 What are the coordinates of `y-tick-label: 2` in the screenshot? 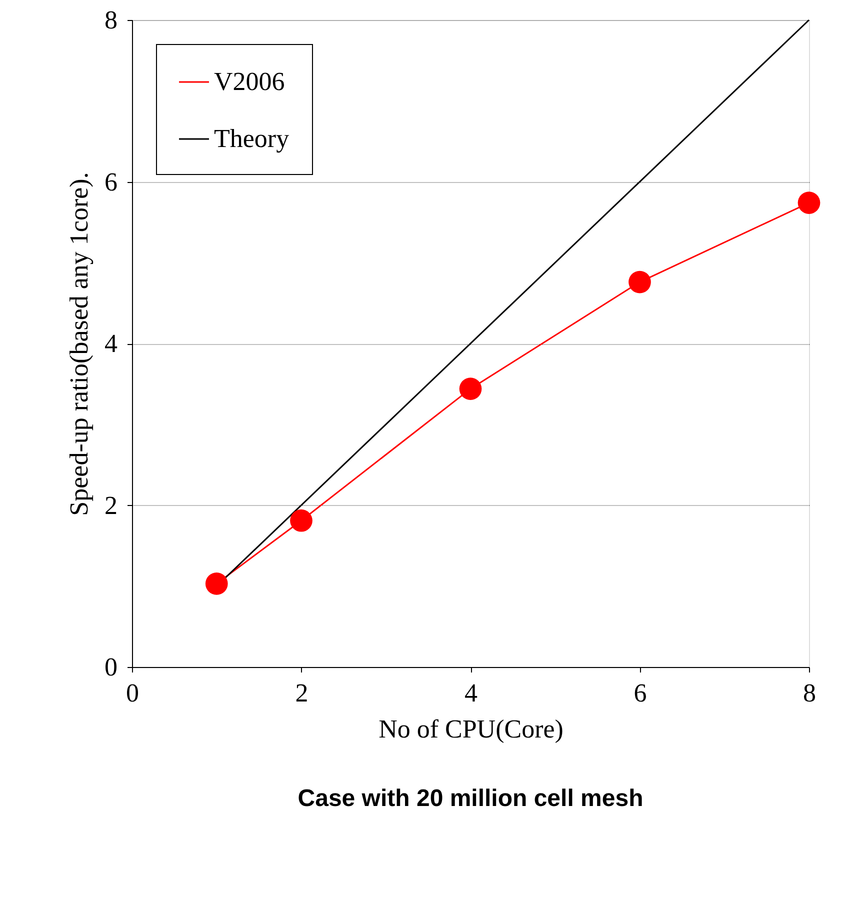 It's located at (111, 505).